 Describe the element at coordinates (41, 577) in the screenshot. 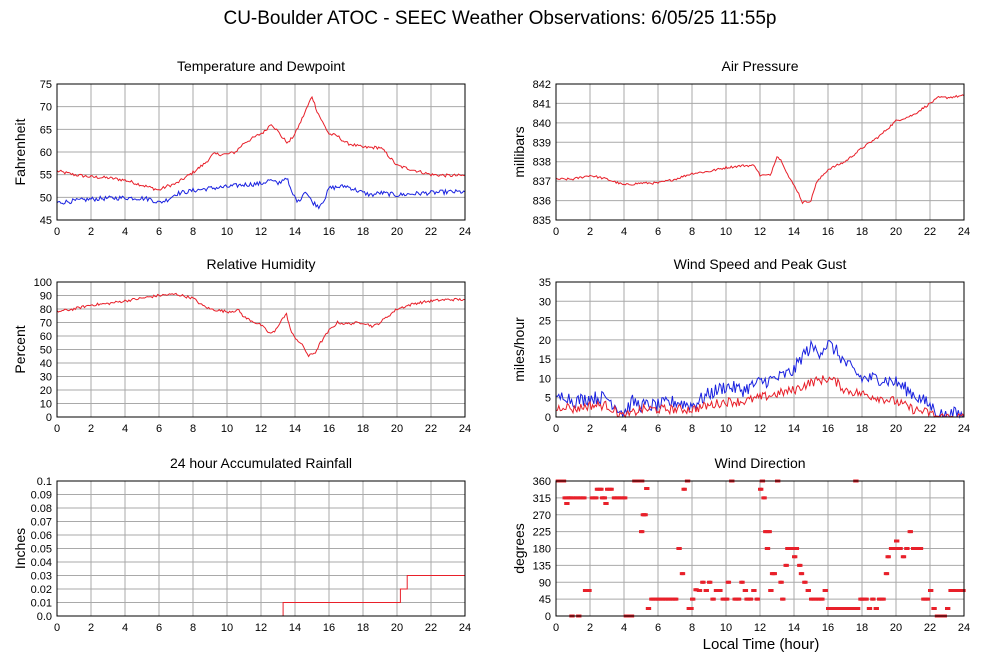

I see `y-tick-label: 0.03` at that location.